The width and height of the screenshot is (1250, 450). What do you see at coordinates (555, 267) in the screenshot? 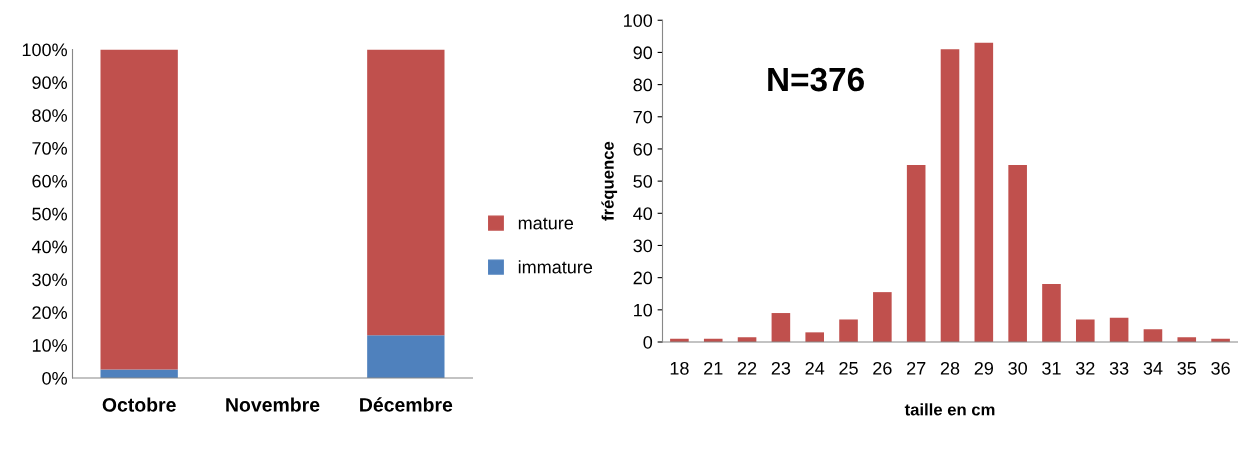
I see `legend-label: immature` at bounding box center [555, 267].